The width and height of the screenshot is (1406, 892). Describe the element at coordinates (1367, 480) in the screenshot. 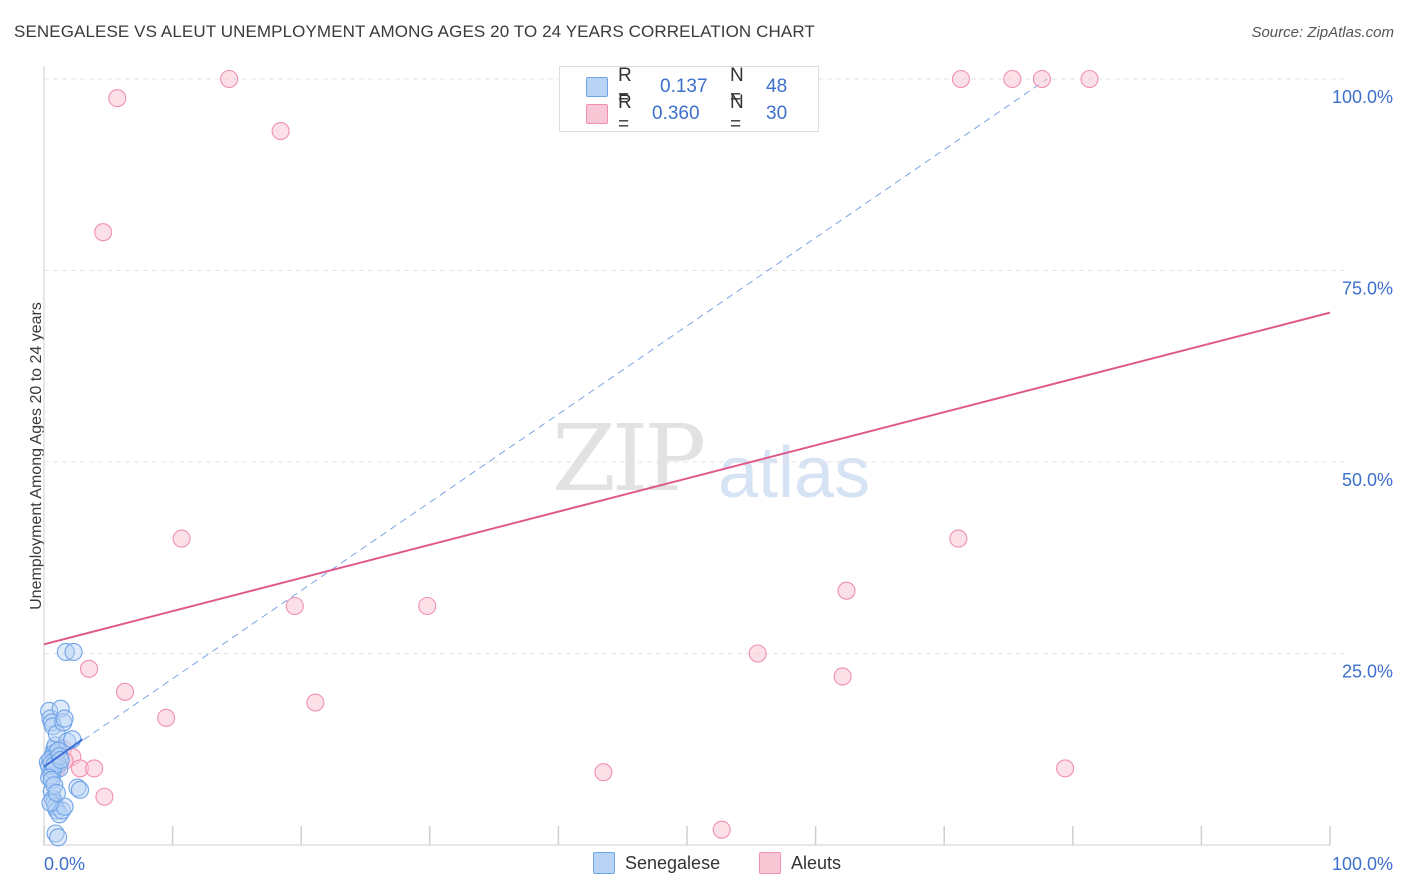

I see `y-tick-label: 50.0%` at that location.